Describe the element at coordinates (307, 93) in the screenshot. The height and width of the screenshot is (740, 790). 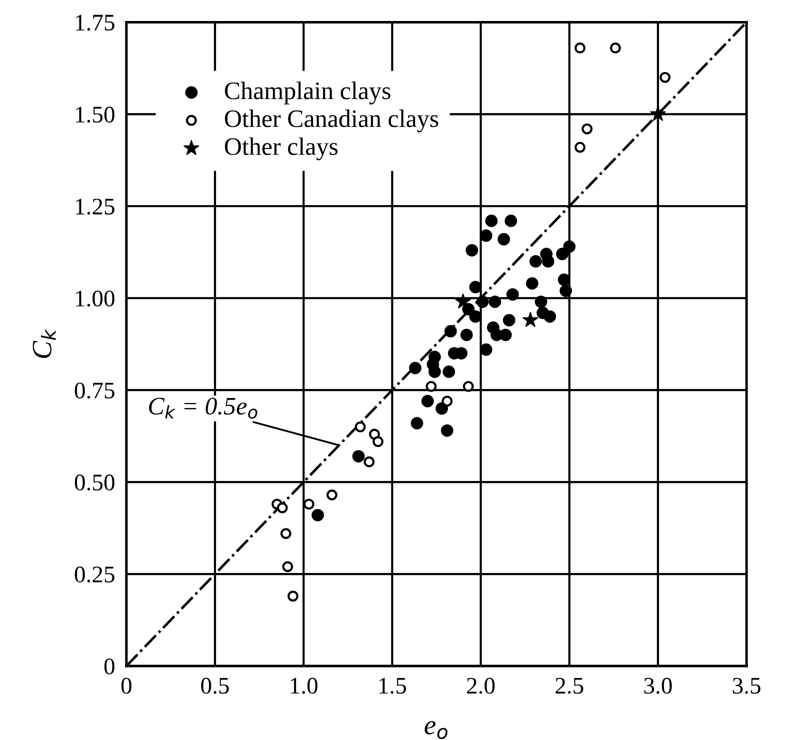
I see `legend-label: Champlain clays` at that location.